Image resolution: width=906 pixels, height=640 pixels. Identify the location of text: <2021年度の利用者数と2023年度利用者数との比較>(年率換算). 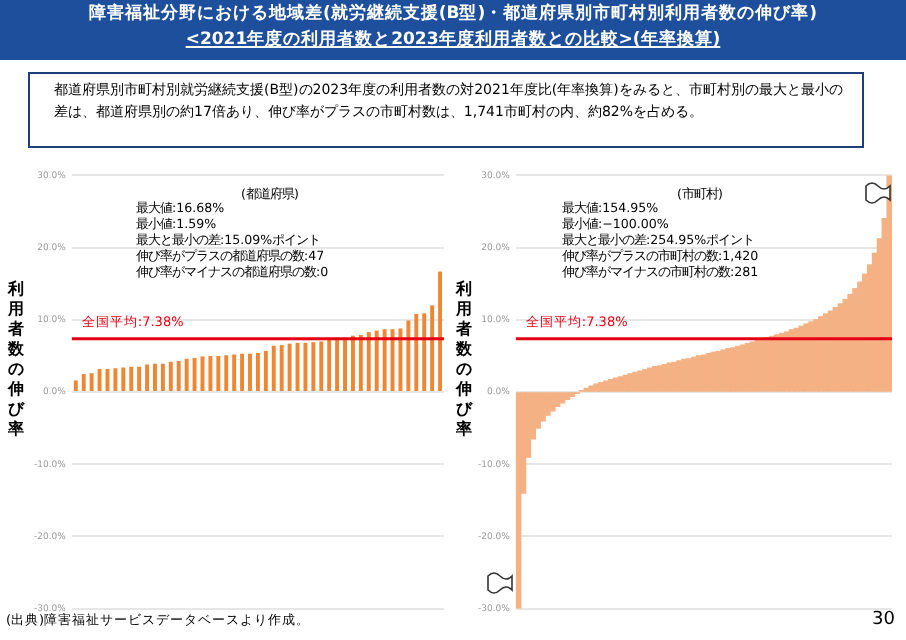
(453, 41).